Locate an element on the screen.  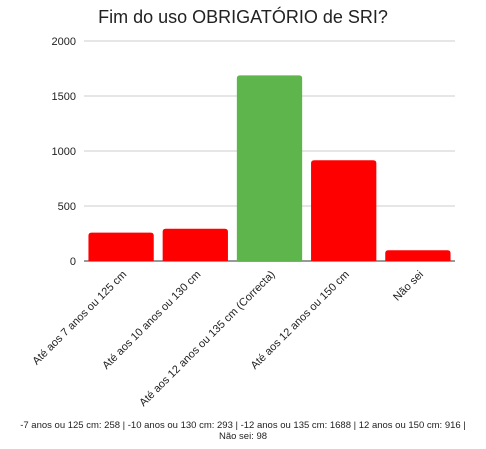
chart-title: Fim do uso OBRIGATÓRIO de SRI? is located at coordinates (243, 17).